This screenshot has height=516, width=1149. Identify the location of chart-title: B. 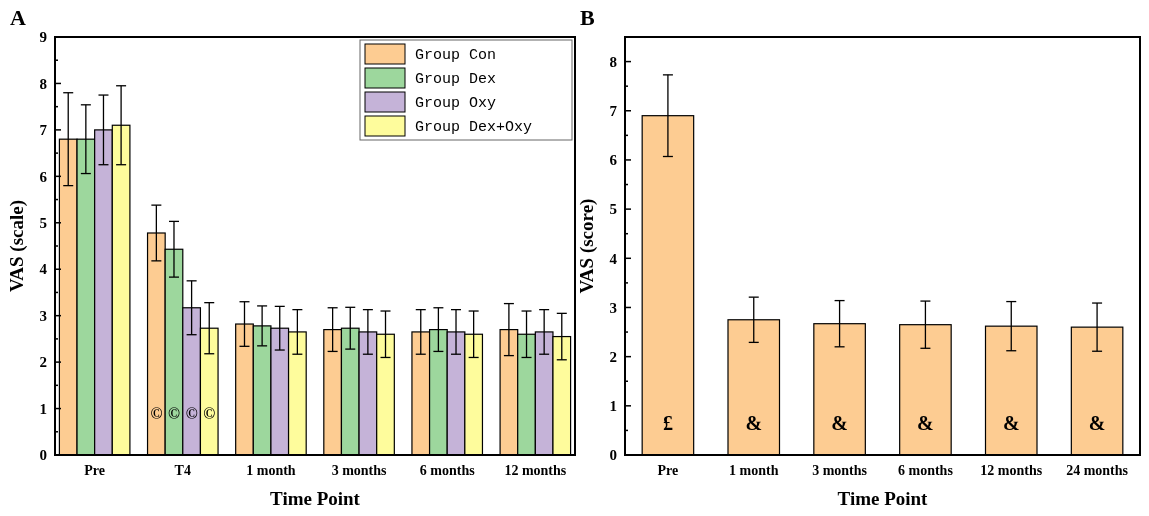
(587, 17).